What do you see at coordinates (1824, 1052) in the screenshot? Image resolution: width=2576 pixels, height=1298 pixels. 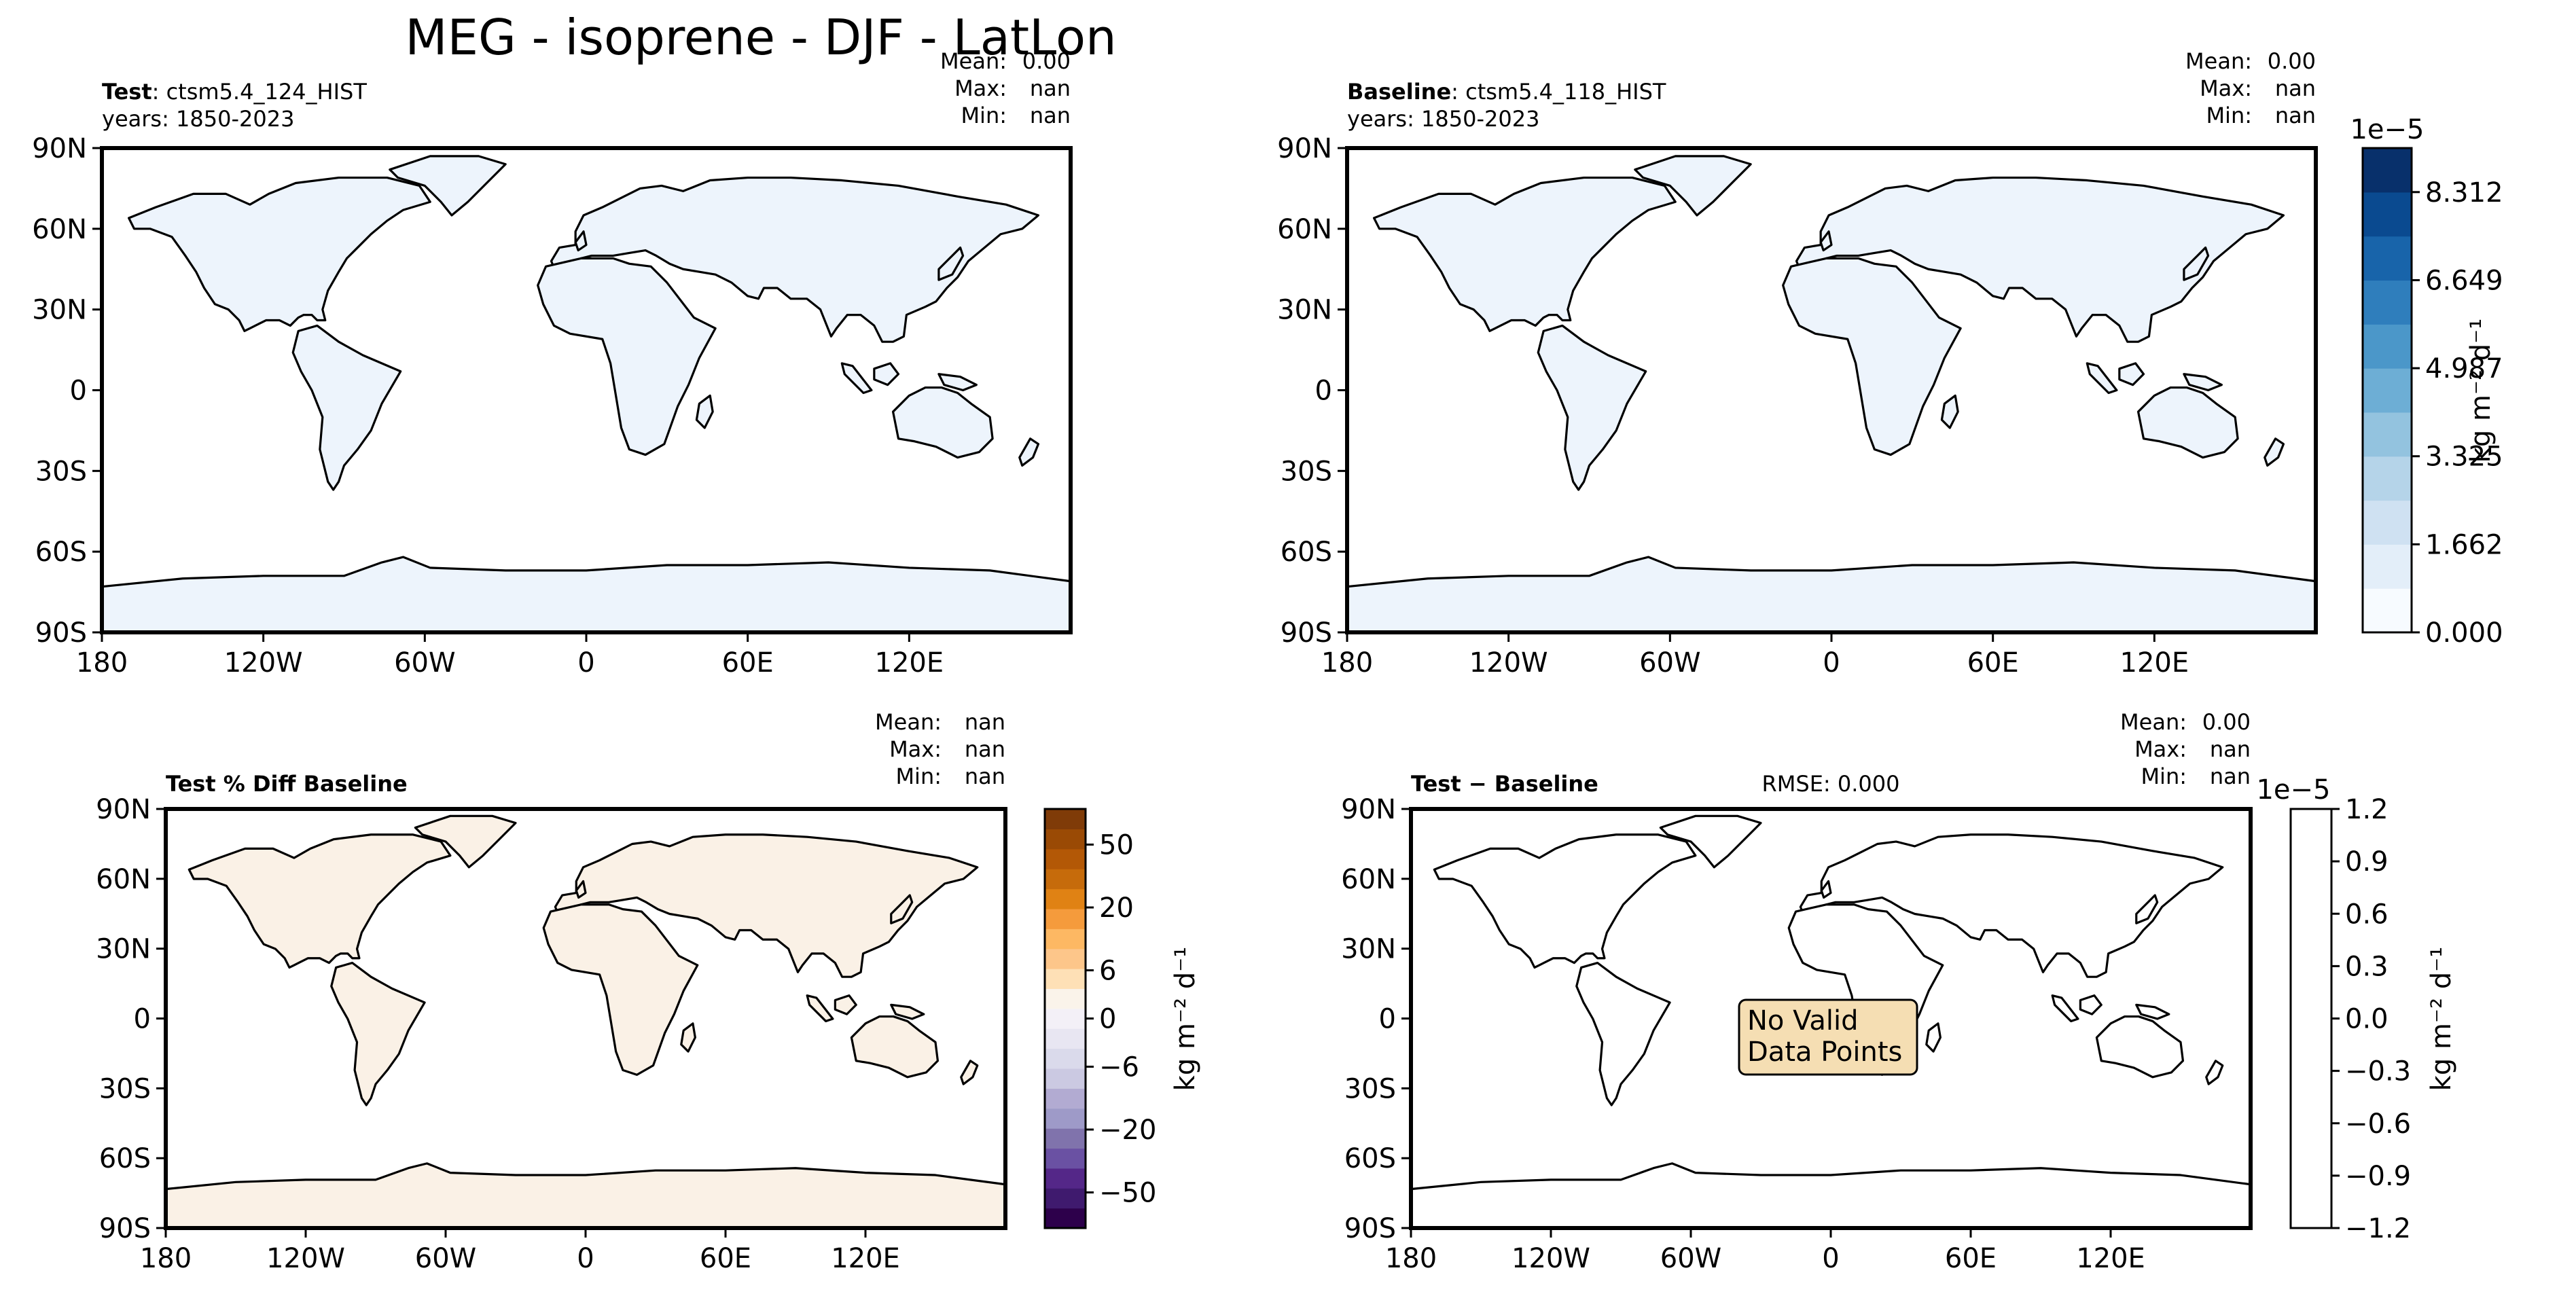 I see `annotation-line: Data Points` at bounding box center [1824, 1052].